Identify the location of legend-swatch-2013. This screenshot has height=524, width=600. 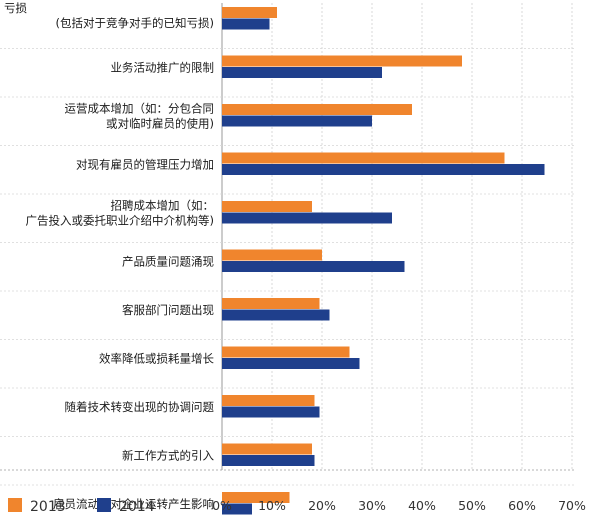
(15, 505).